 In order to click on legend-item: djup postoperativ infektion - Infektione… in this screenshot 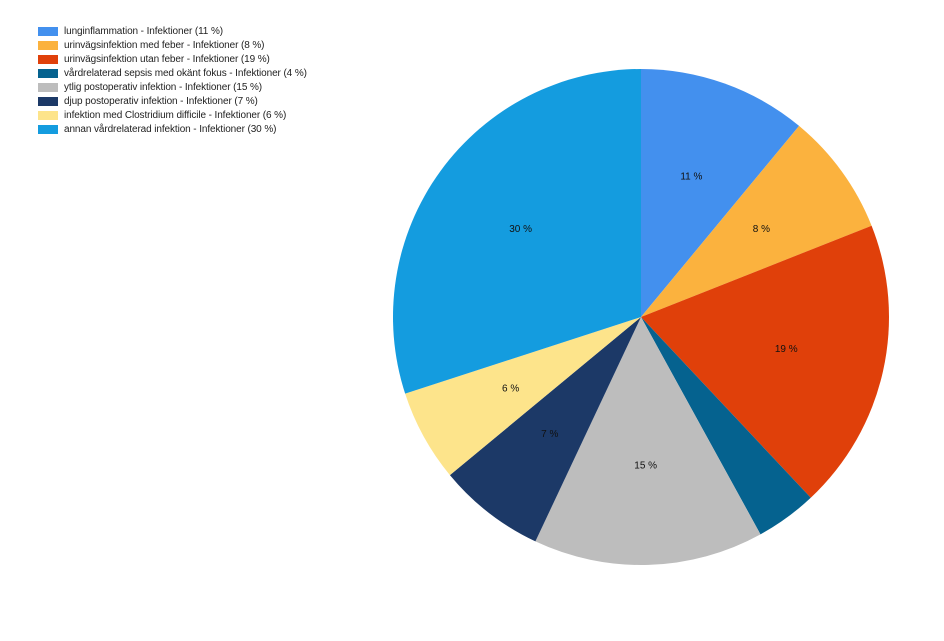, I will do `click(172, 101)`.